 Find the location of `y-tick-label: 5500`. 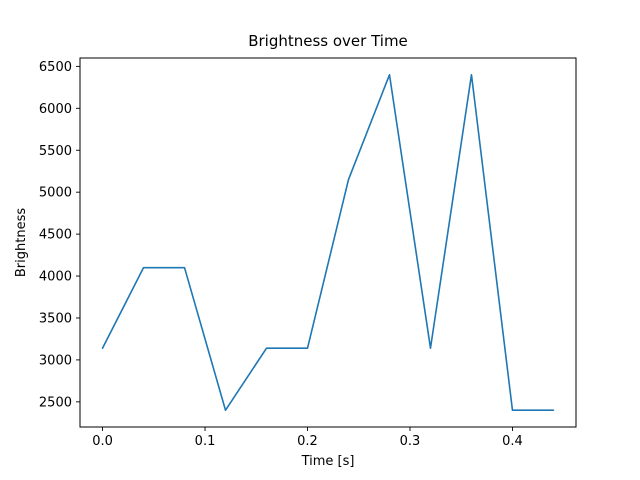

y-tick-label: 5500 is located at coordinates (55, 151).